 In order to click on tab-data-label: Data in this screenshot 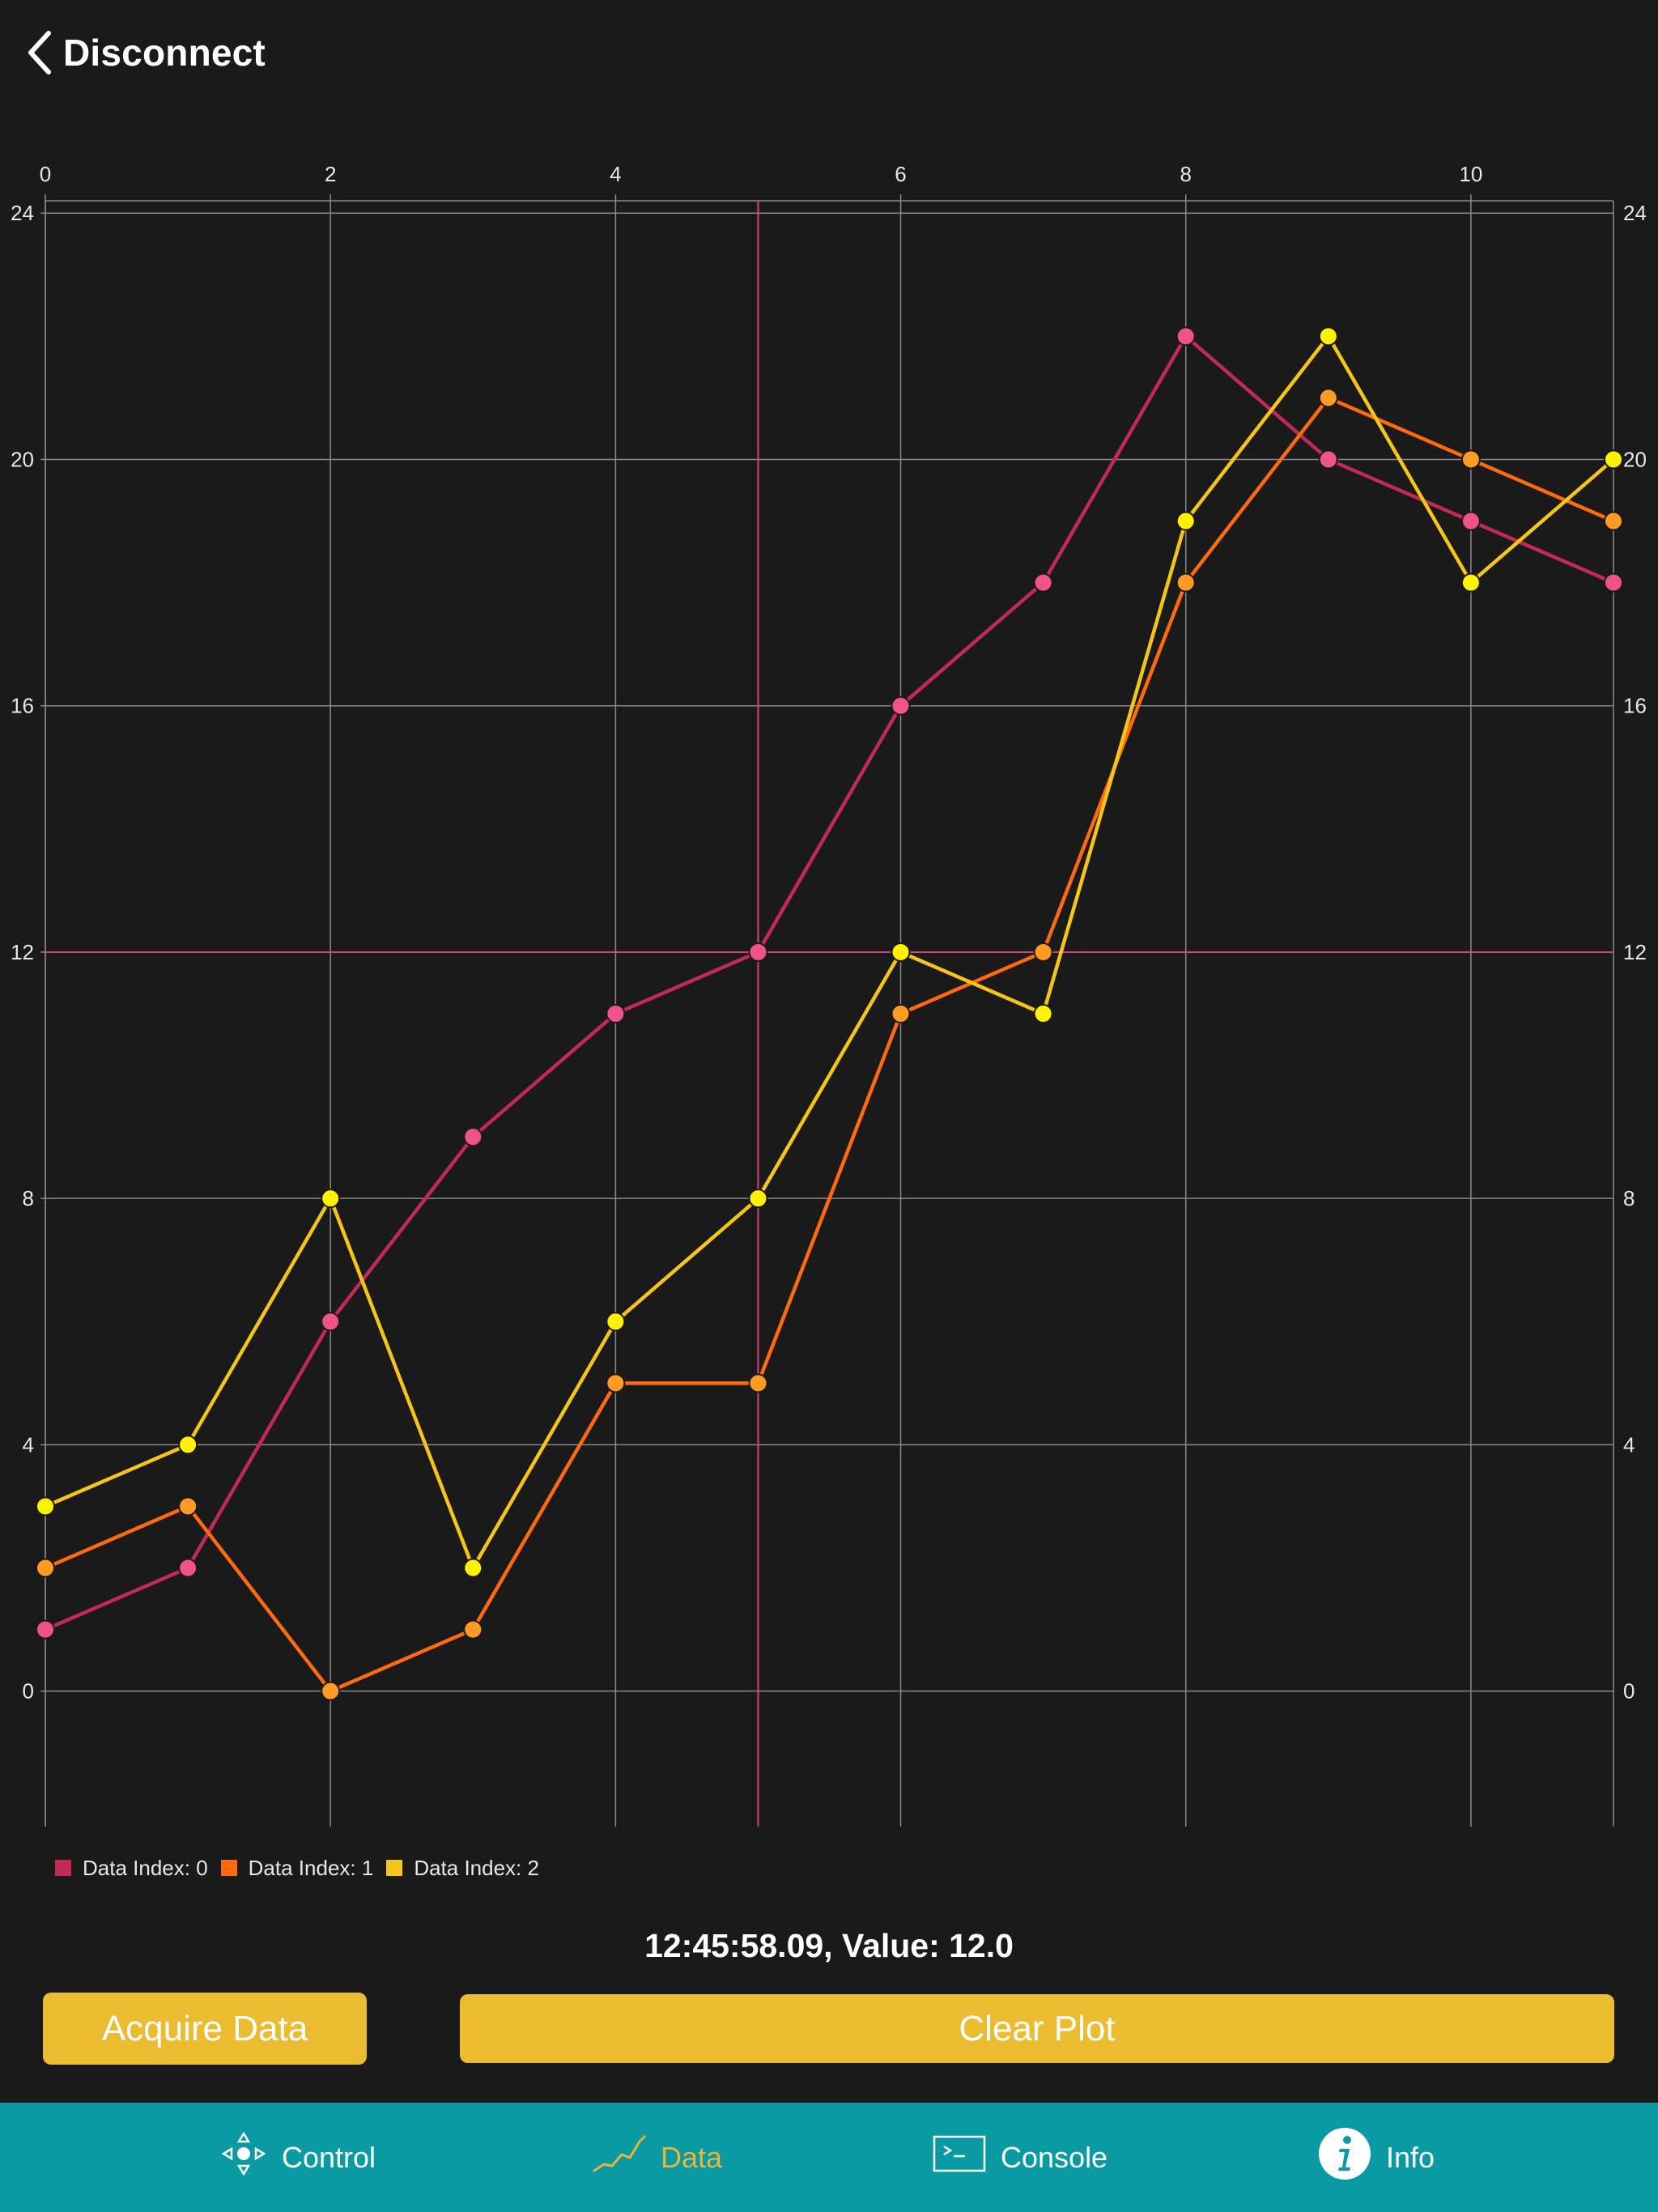, I will do `click(692, 2157)`.